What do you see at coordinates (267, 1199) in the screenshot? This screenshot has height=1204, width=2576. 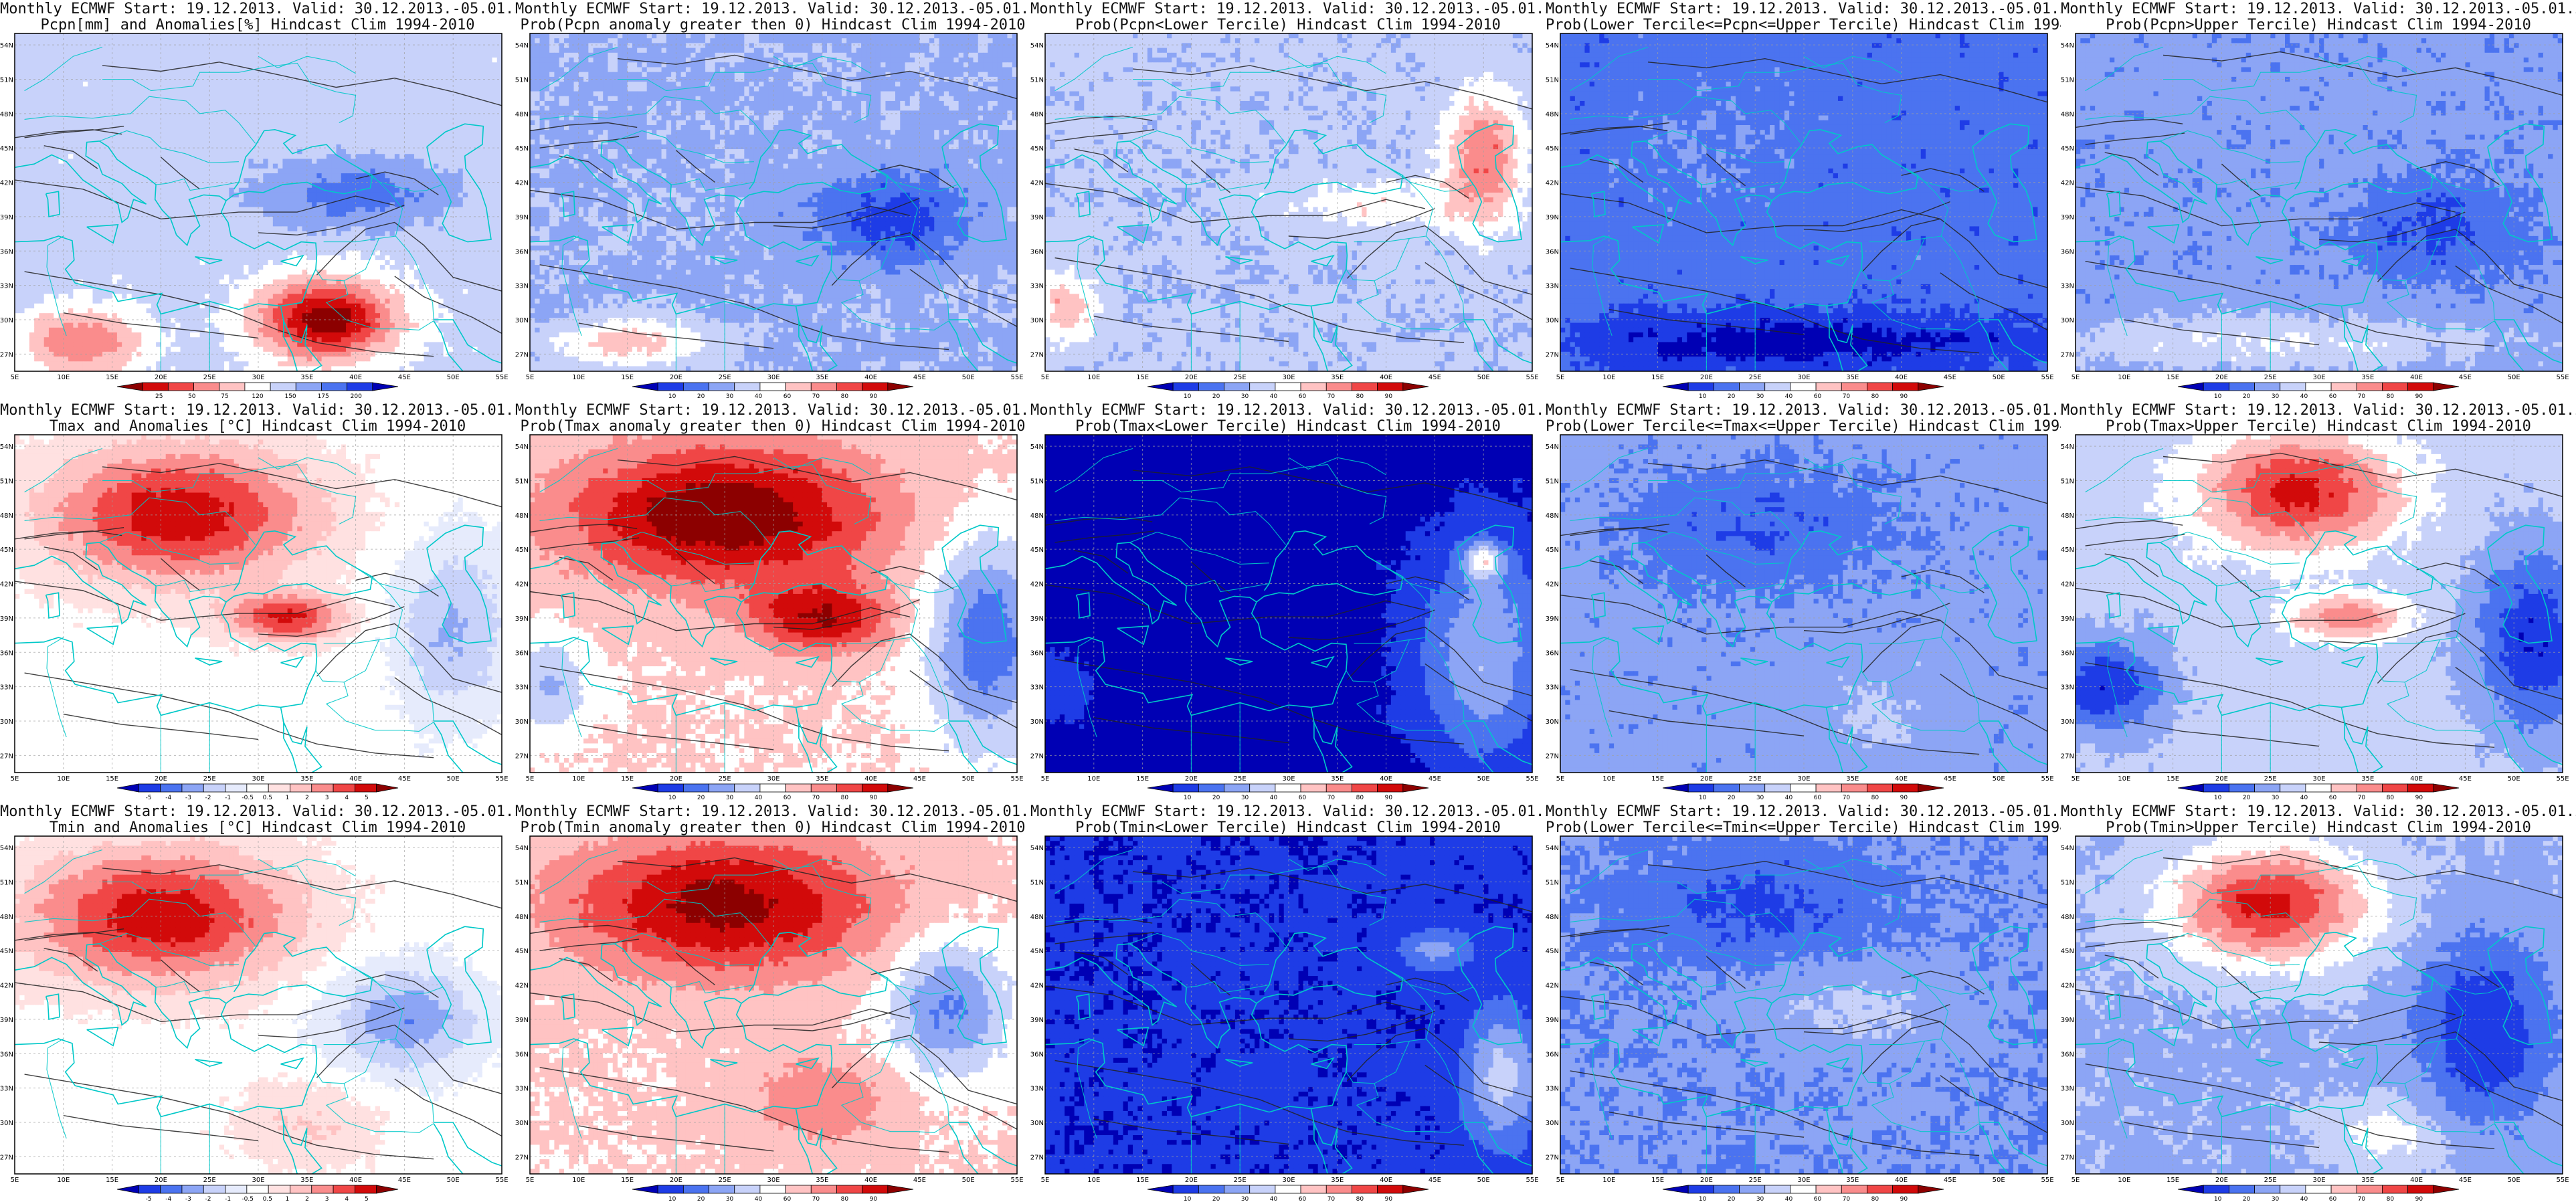 I see `colorbar-tick-label: 0.5` at bounding box center [267, 1199].